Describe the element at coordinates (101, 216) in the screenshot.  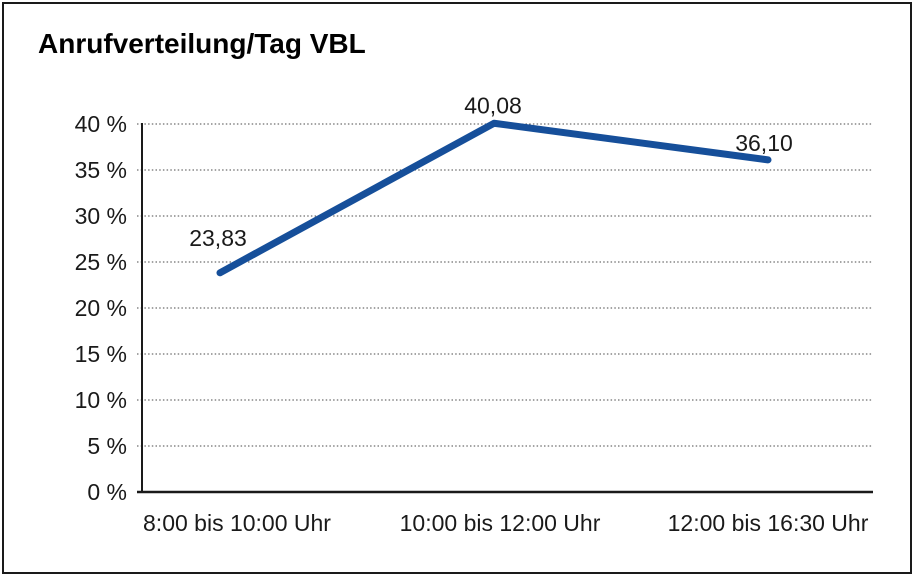
I see `y-axis-tick-label: 30 %` at that location.